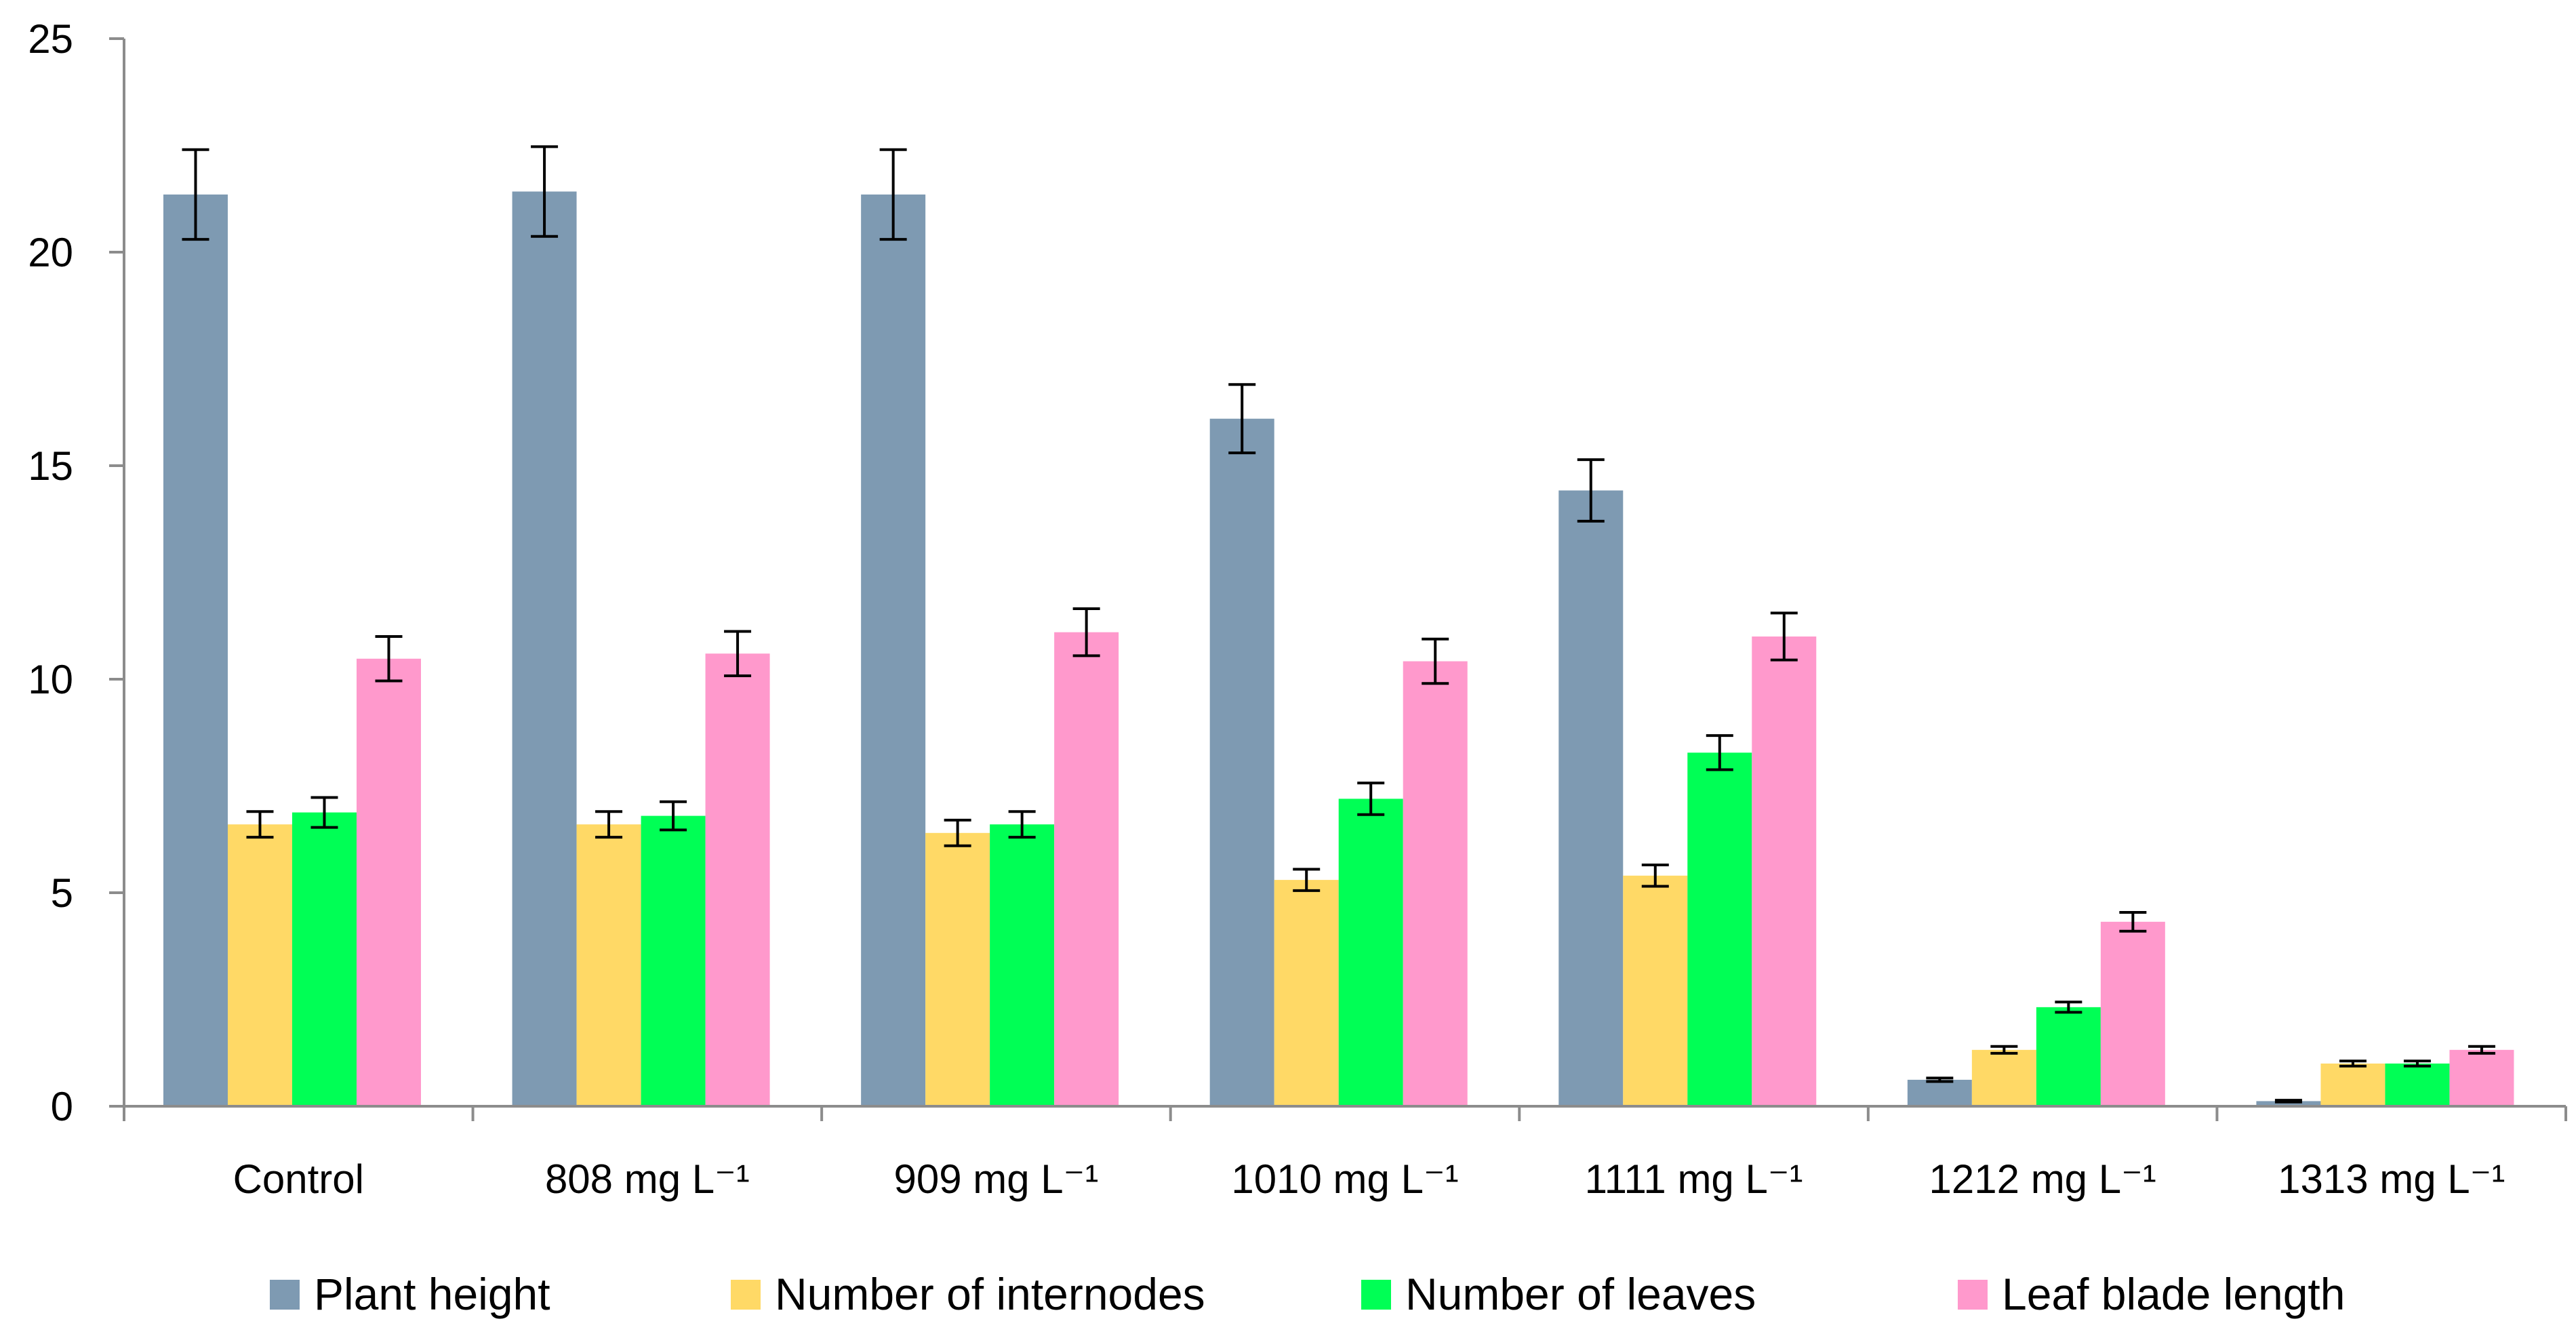 Image resolution: width=2576 pixels, height=1334 pixels. Describe the element at coordinates (2173, 1294) in the screenshot. I see `legend-label-4: Leaf blade length` at that location.